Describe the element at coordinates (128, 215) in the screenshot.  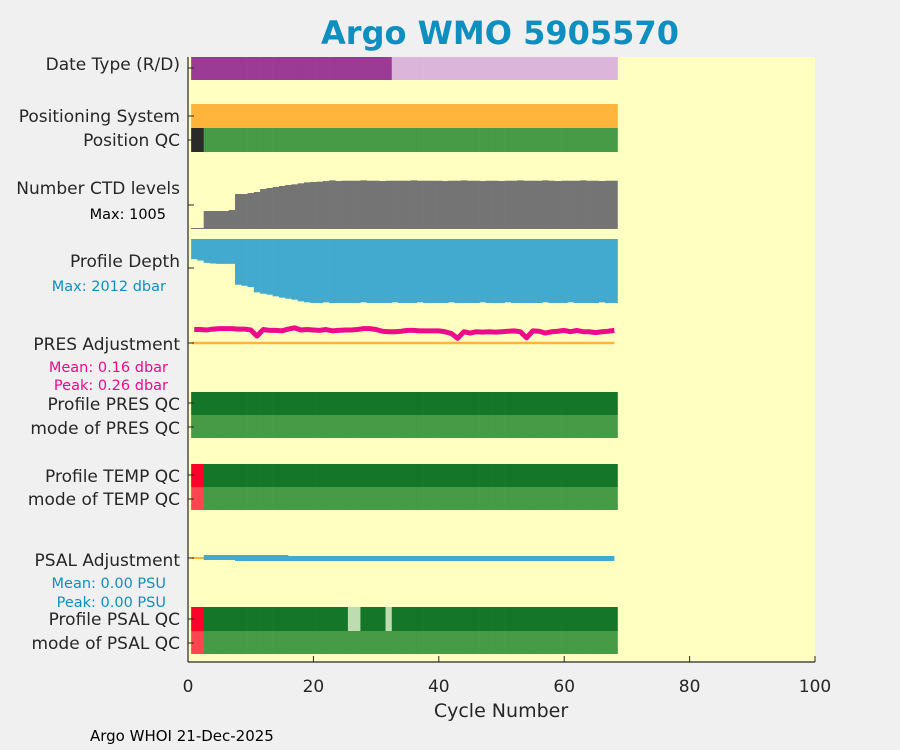
I see `label-ctd-max: Max: 1005` at that location.